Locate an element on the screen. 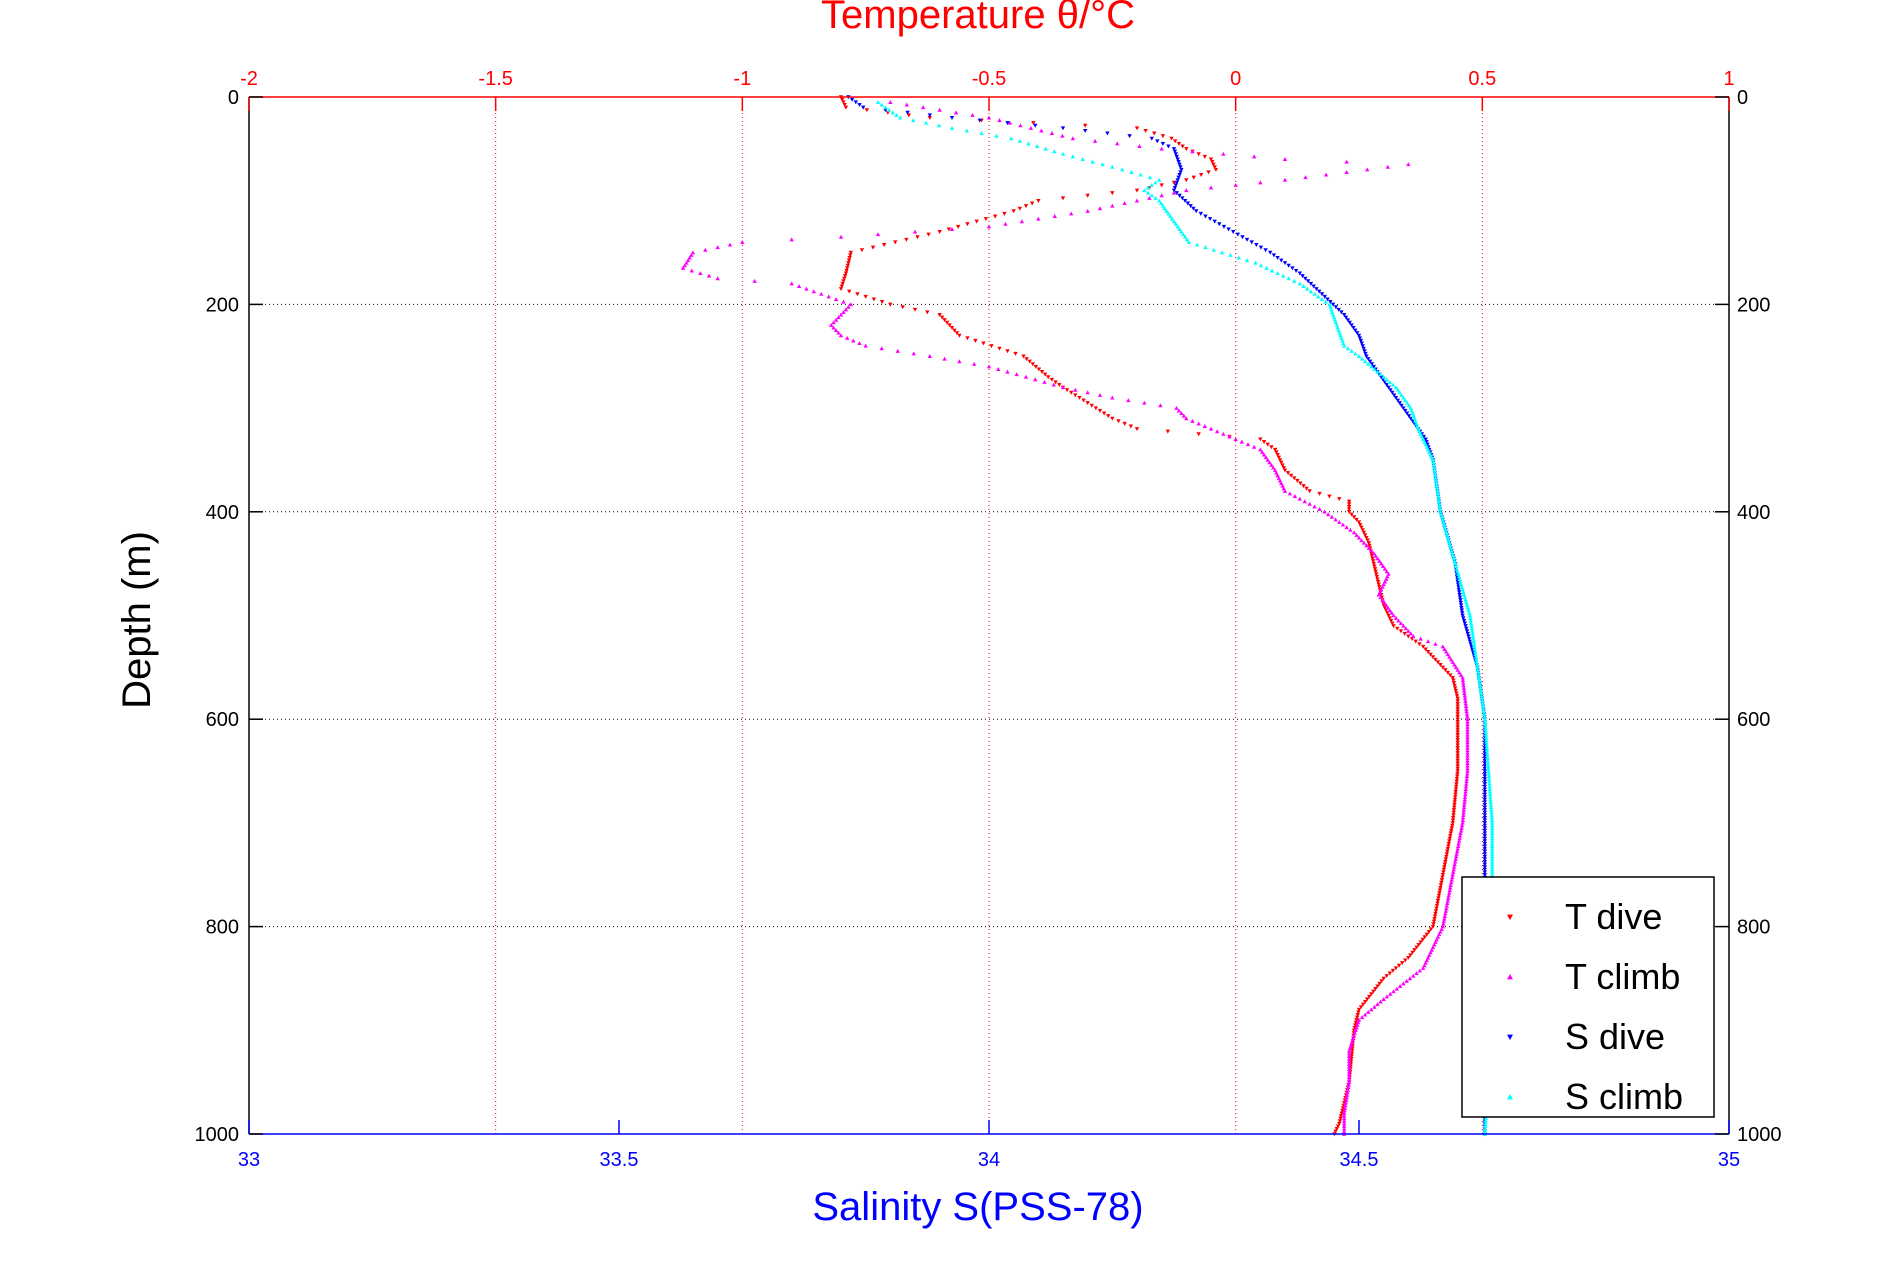  legend-label: S dive is located at coordinates (1615, 1036).